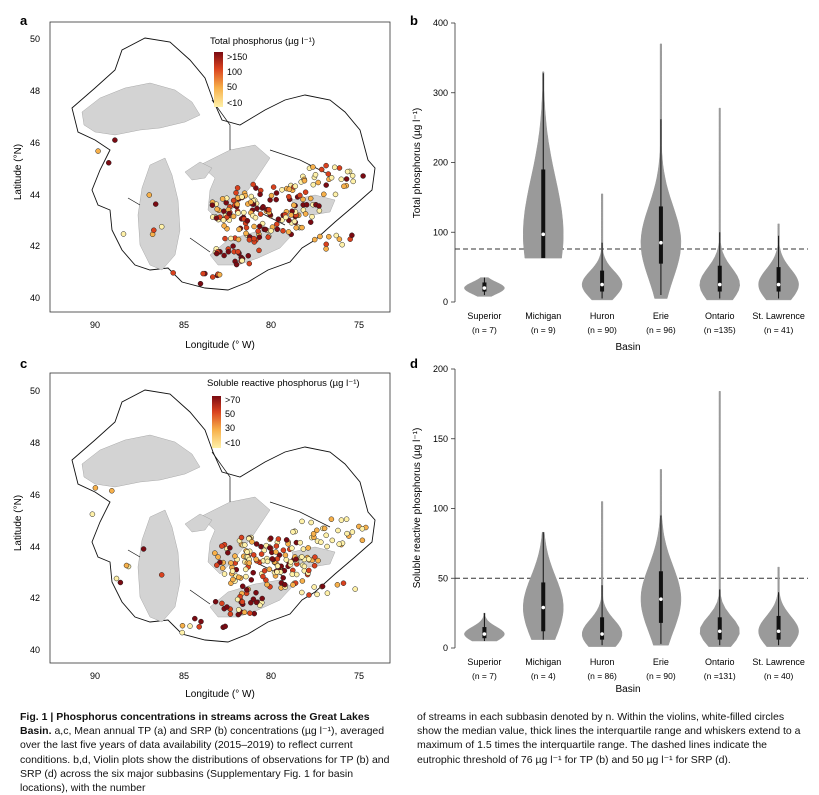 This screenshot has width=819, height=795. Describe the element at coordinates (417, 508) in the screenshot. I see `y-axis-label: Soluble reactive phosphorus (µg l⁻¹)` at that location.